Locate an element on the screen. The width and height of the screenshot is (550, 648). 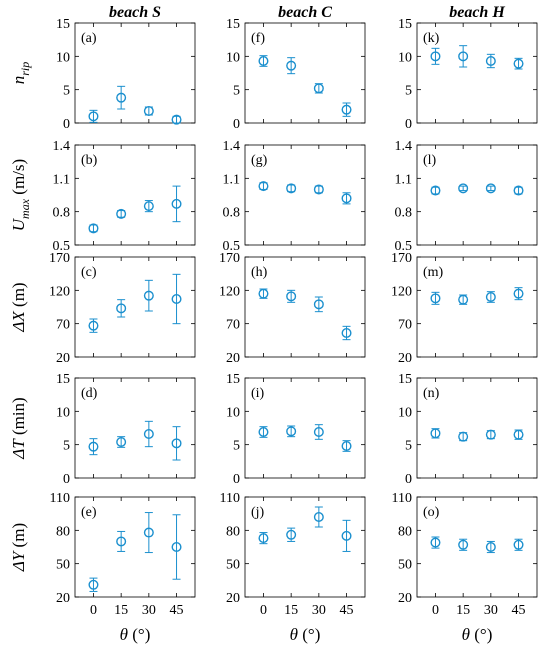
y-axis-label: nrip is located at coordinates (20, 73).